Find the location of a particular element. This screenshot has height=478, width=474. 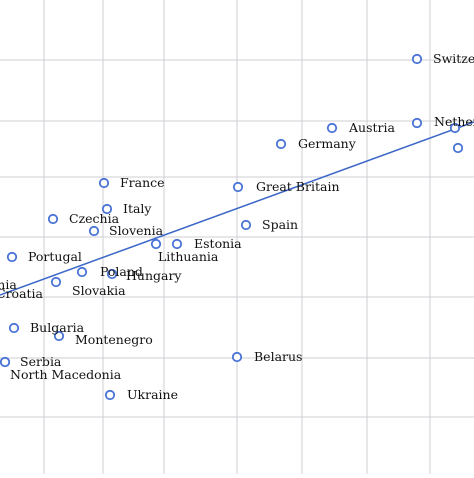

point-label: Slovakia is located at coordinates (99, 290).